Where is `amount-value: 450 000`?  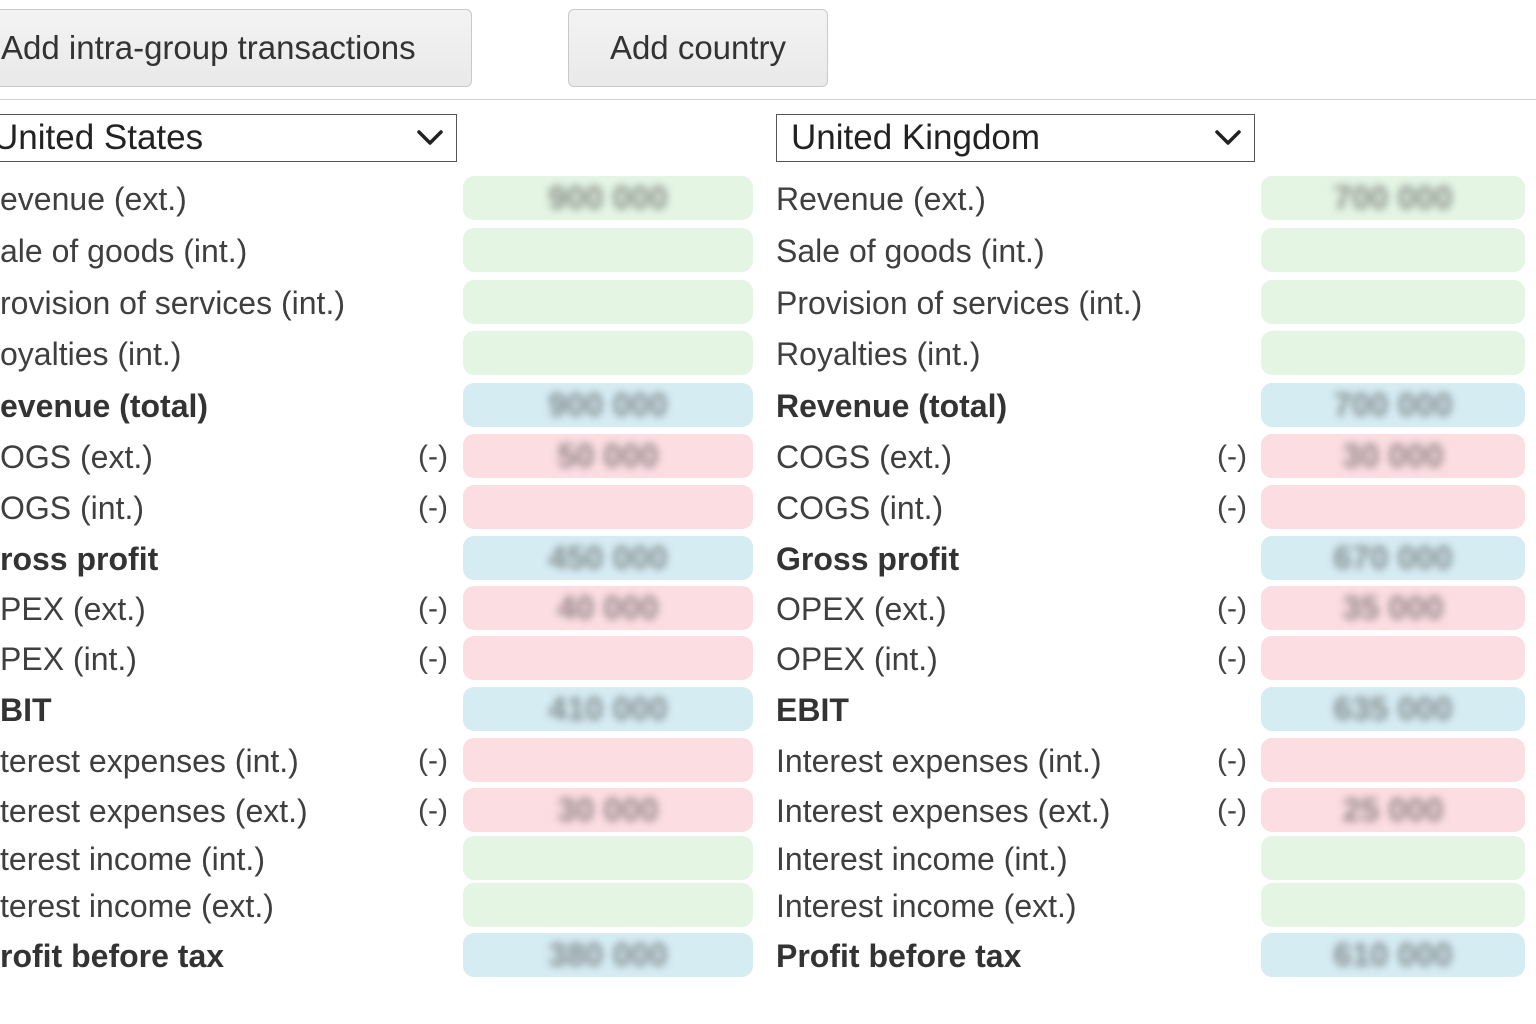 amount-value: 450 000 is located at coordinates (608, 557).